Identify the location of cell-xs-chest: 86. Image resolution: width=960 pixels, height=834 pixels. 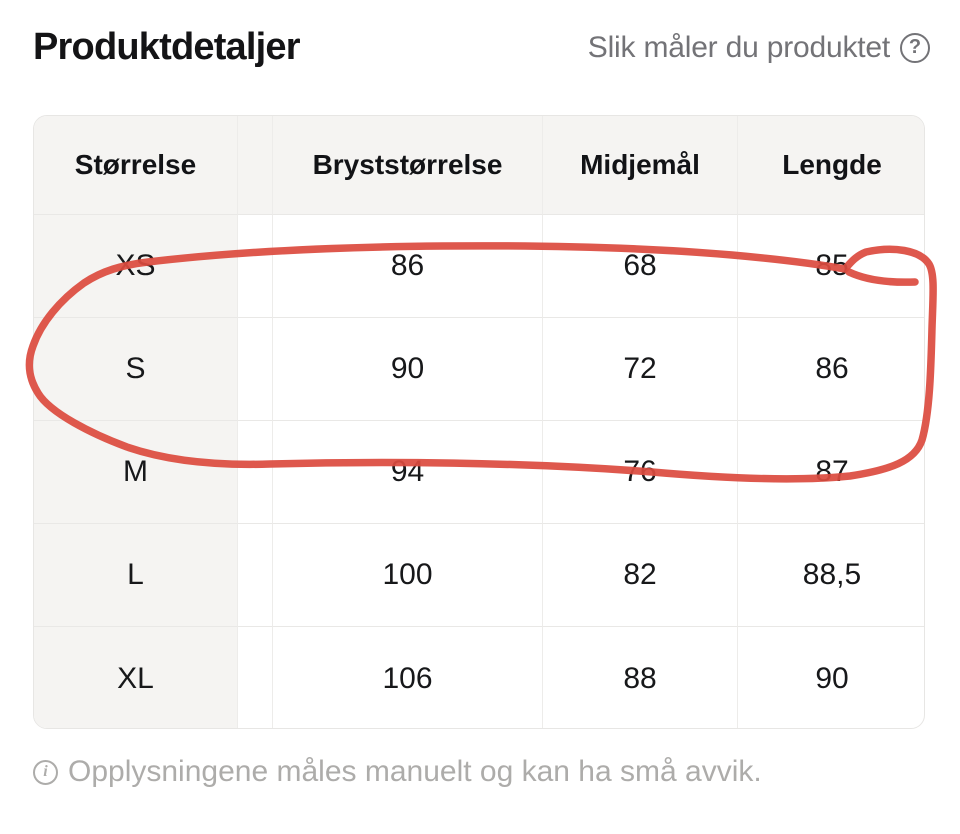
(408, 266).